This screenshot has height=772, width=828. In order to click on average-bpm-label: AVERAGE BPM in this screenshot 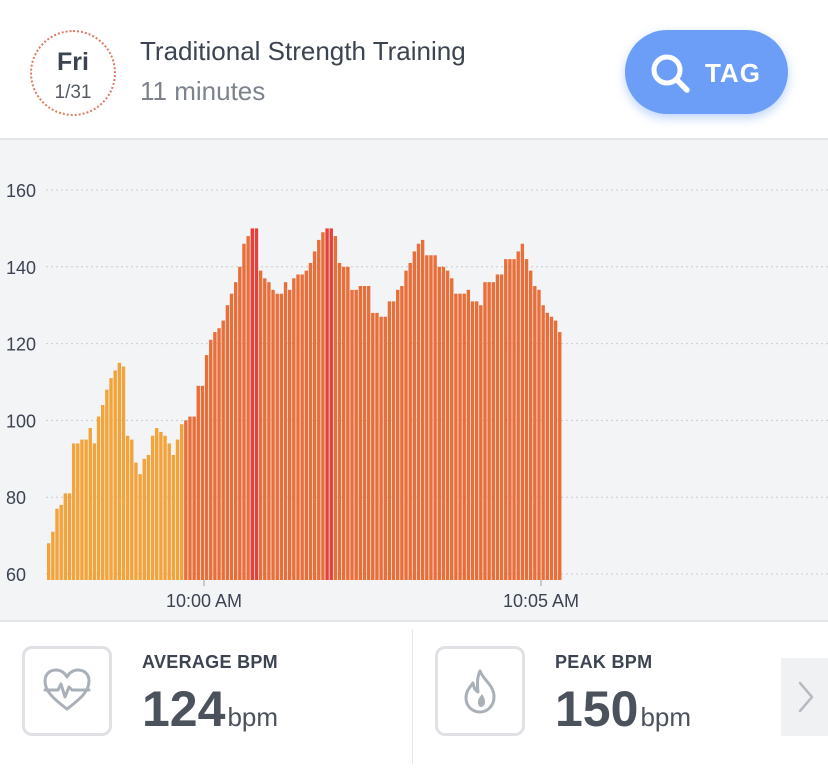, I will do `click(210, 662)`.